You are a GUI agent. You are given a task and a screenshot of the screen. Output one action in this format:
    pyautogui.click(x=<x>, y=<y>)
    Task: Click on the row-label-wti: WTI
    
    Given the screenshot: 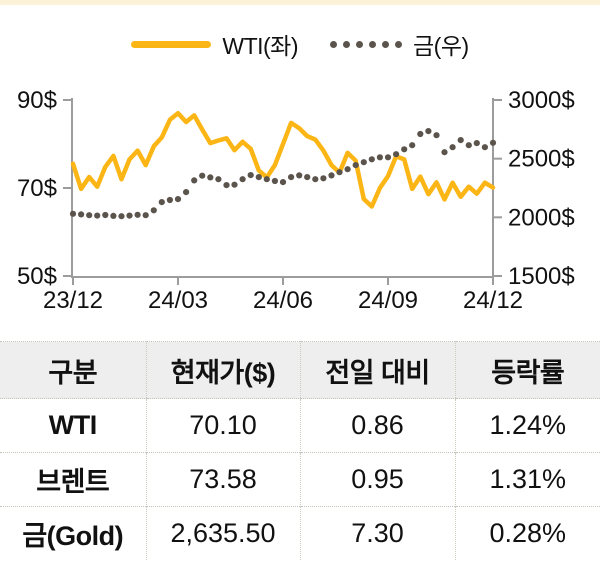 What is the action you would take?
    pyautogui.click(x=72, y=425)
    